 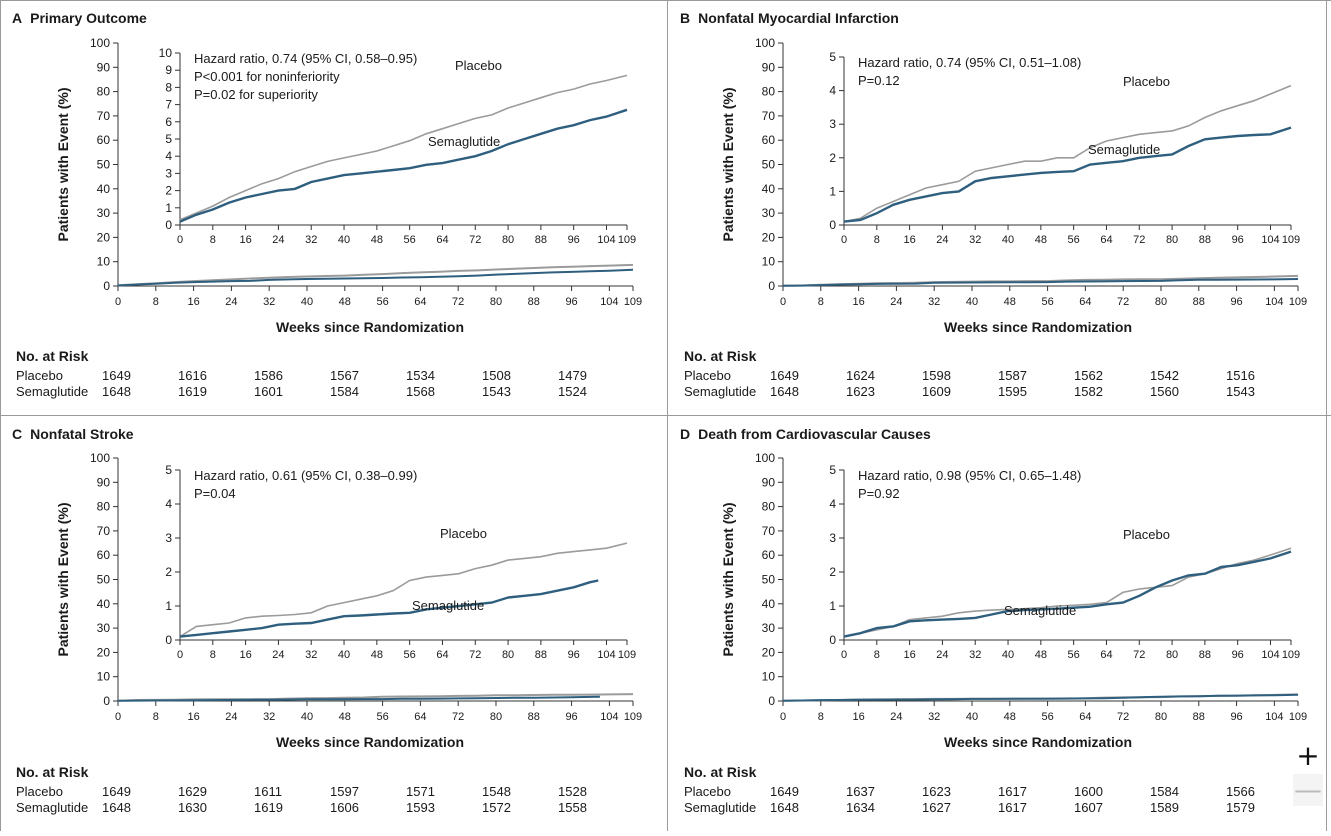 I want to click on risk-value: 1560, so click(x=1164, y=391).